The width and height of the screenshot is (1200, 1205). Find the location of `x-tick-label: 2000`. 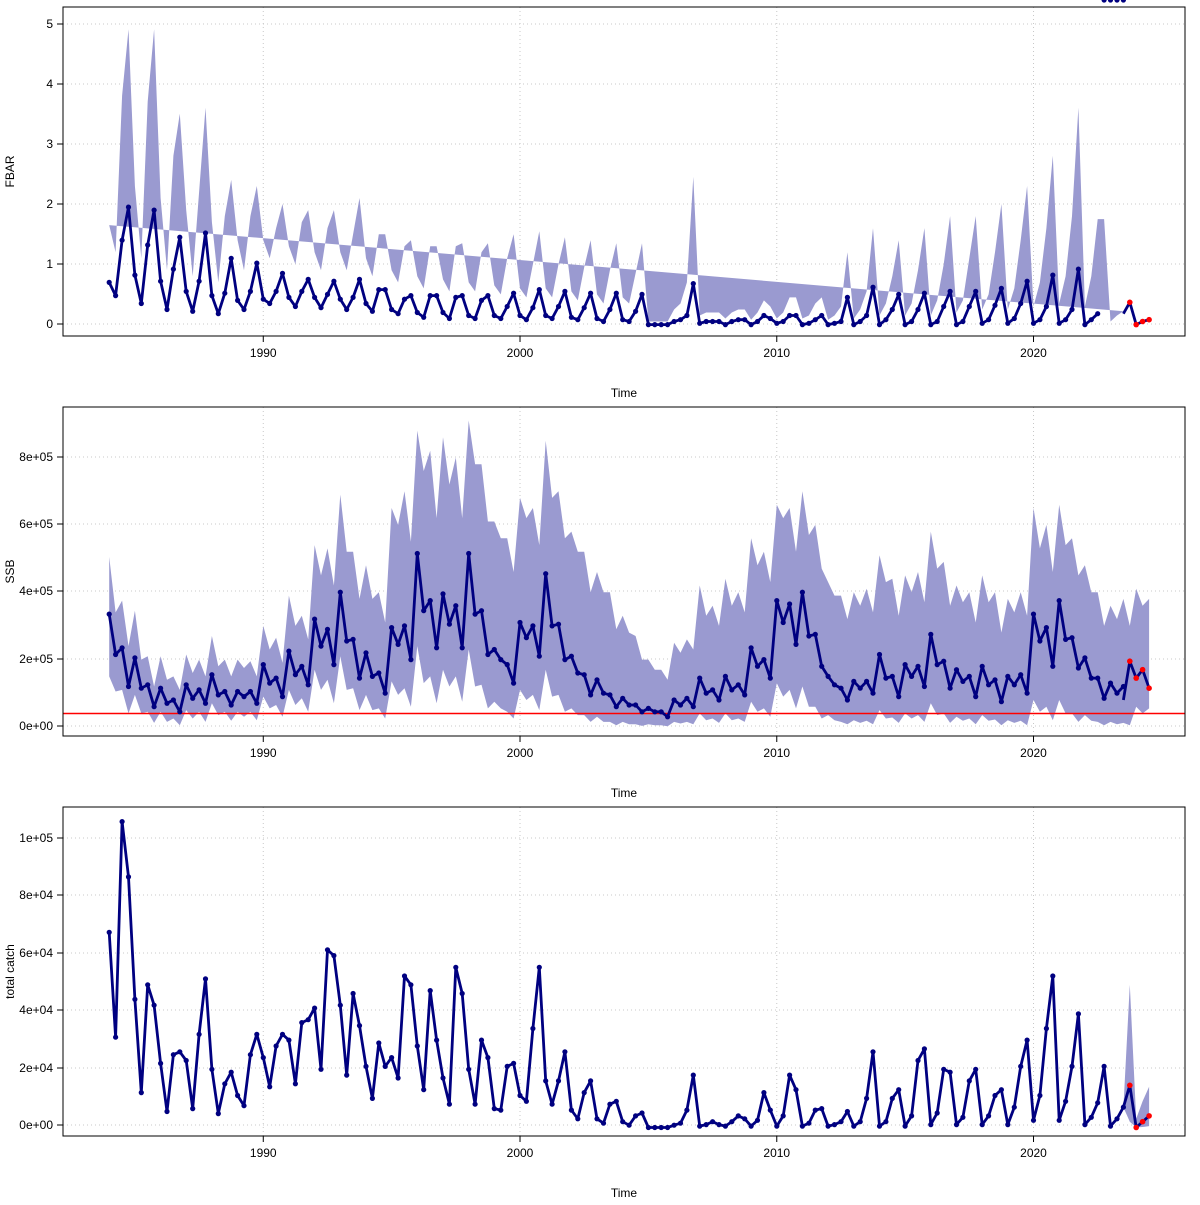

x-tick-label: 2000 is located at coordinates (520, 353).